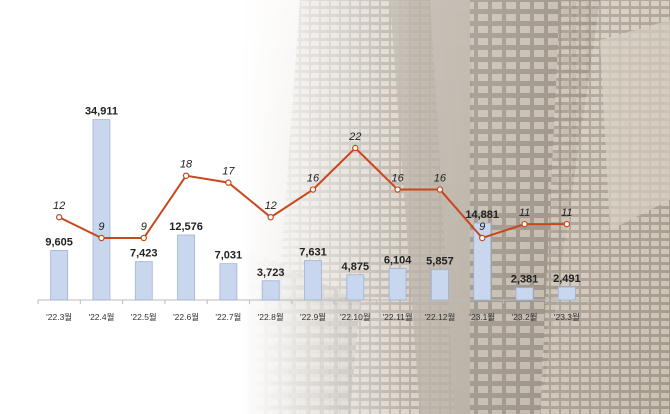 The width and height of the screenshot is (670, 414). I want to click on x-tick-label: '22.5월, so click(144, 317).